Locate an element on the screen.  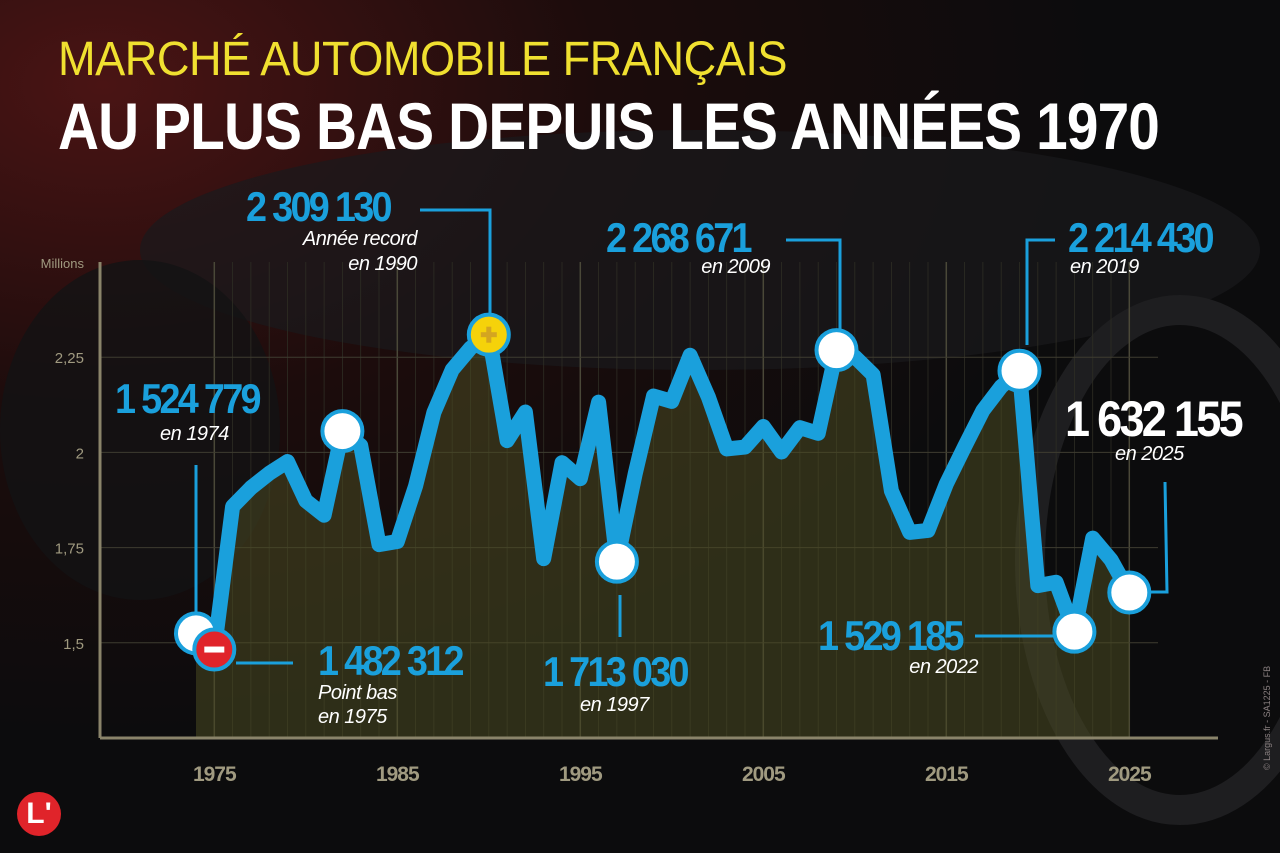
data-marker-1982 is located at coordinates (342, 431).